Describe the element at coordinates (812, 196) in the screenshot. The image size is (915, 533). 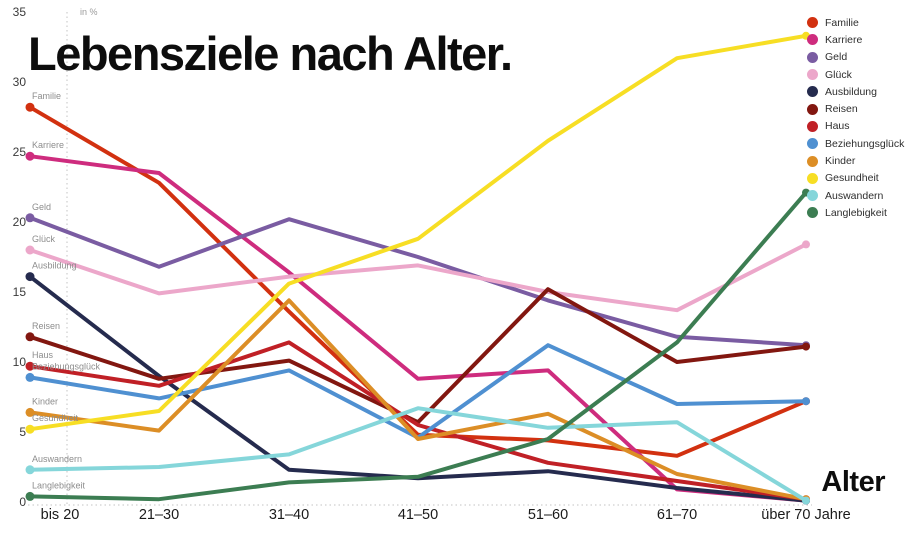
I see `legend-color-dot-auswandern` at that location.